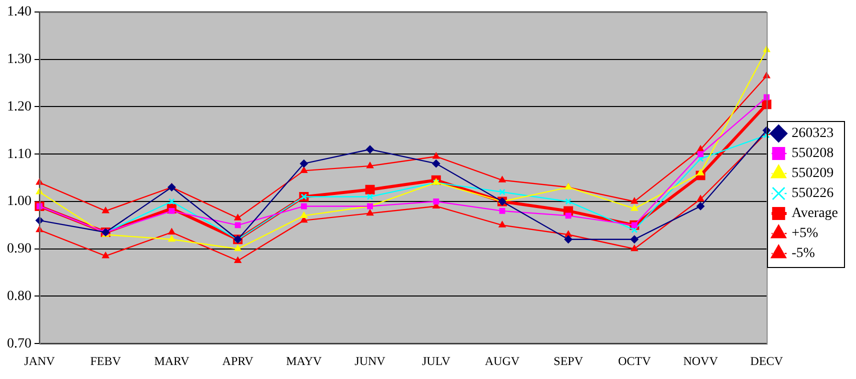 The image size is (856, 379). What do you see at coordinates (40, 361) in the screenshot?
I see `x-tick-label: JANV` at bounding box center [40, 361].